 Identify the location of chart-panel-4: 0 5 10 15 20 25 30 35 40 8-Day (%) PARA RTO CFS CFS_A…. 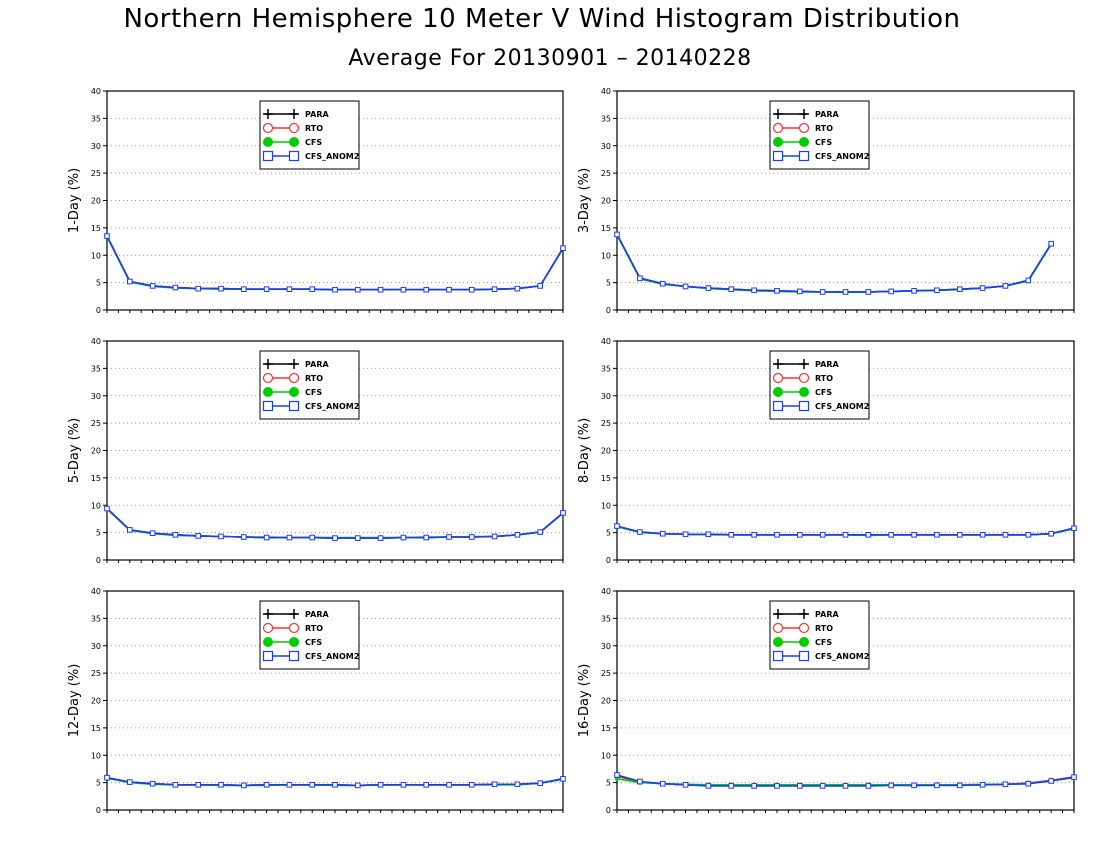
(827, 451).